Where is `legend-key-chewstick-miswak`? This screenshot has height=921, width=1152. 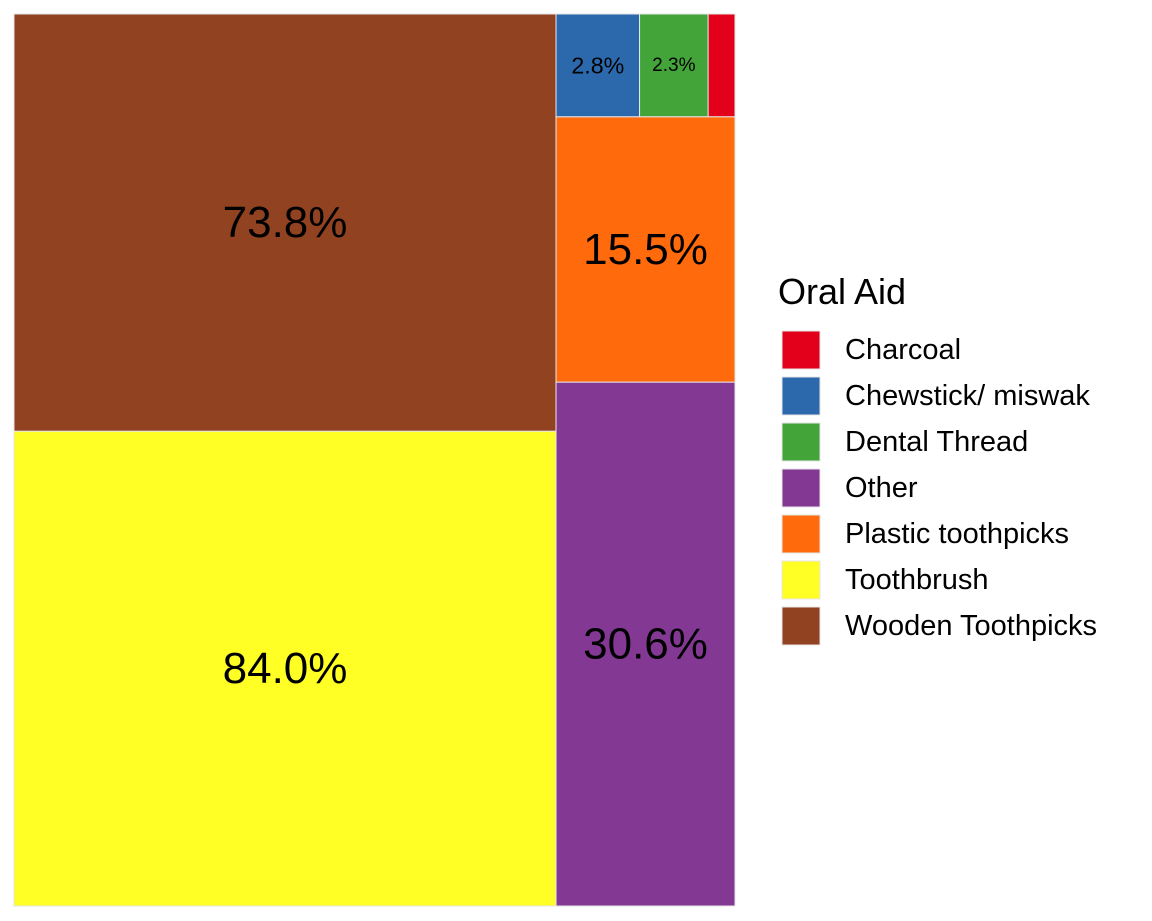
legend-key-chewstick-miswak is located at coordinates (801, 396).